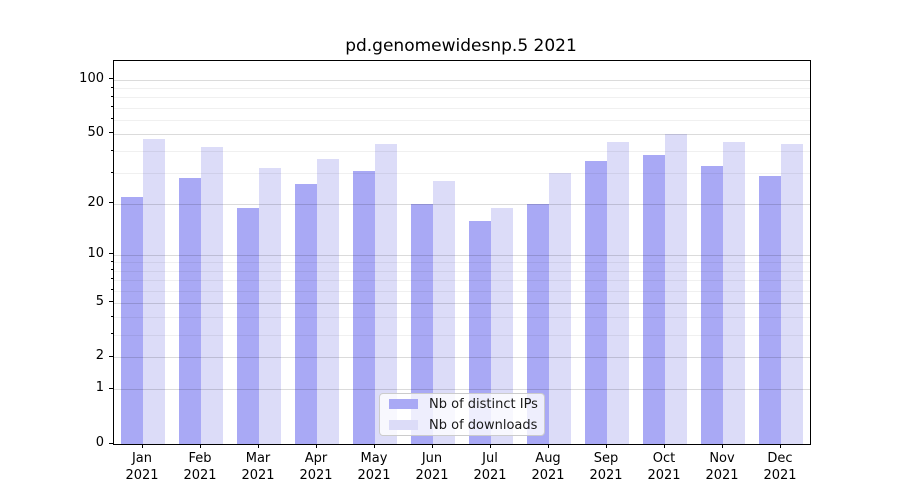  I want to click on x-tick-label-may: May 2021, so click(374, 467).